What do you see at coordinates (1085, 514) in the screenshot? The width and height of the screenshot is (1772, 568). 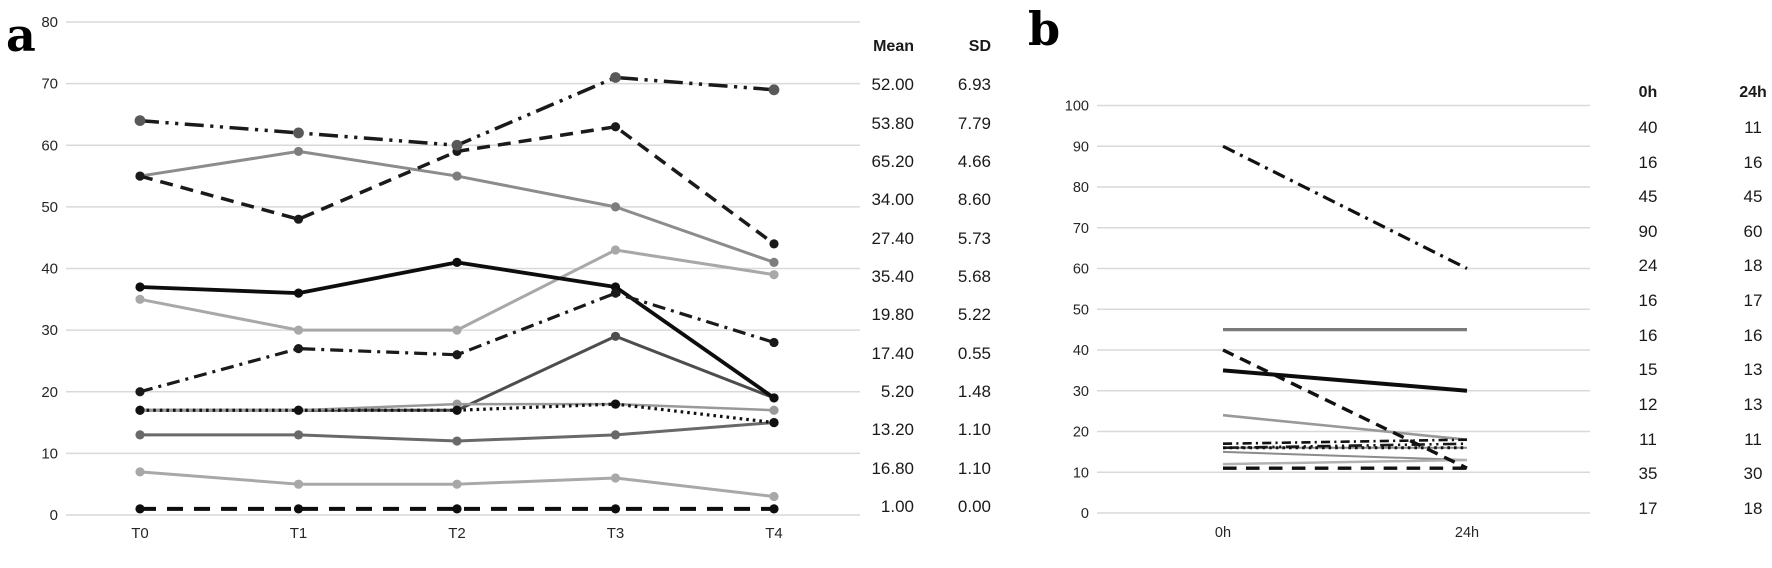 I see `y-tick-label: 0` at bounding box center [1085, 514].